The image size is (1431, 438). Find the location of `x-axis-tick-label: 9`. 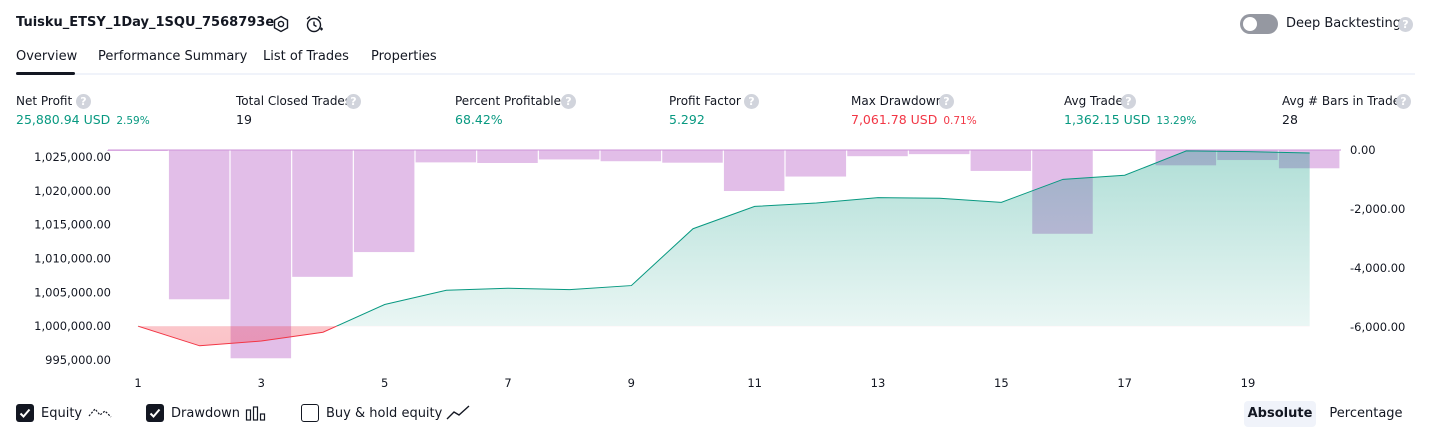

x-axis-tick-label: 9 is located at coordinates (631, 383).